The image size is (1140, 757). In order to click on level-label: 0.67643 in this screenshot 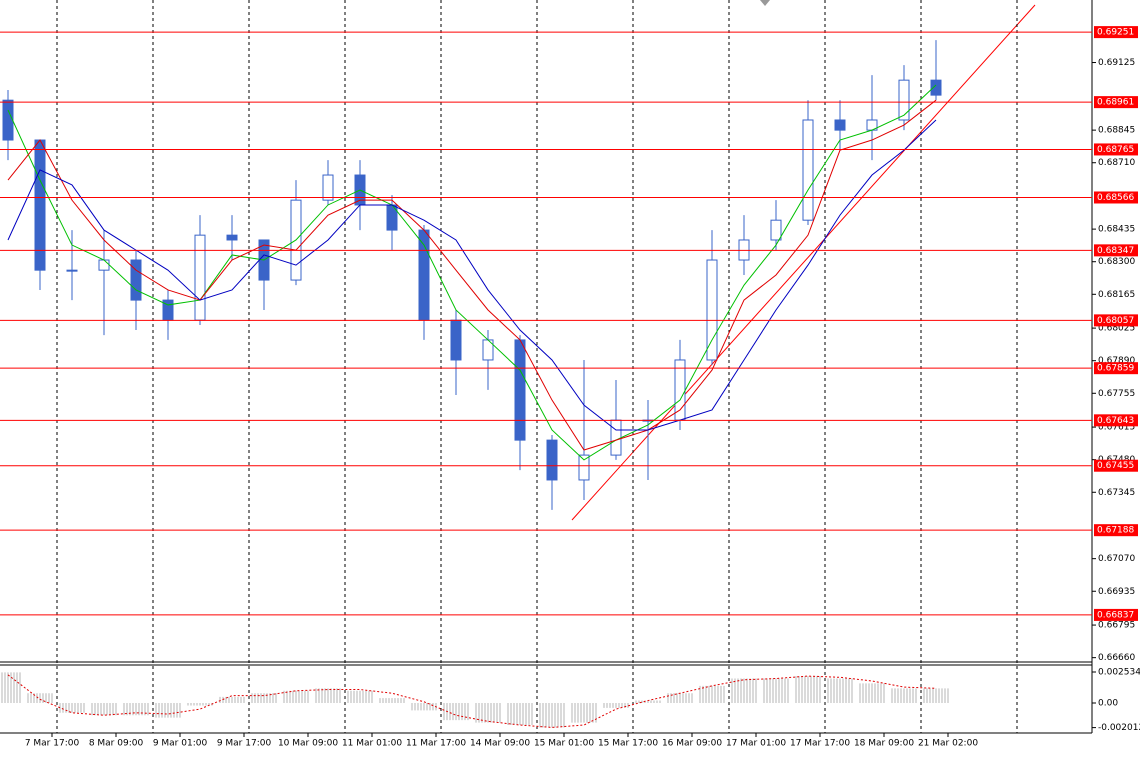, I will do `click(1115, 421)`.